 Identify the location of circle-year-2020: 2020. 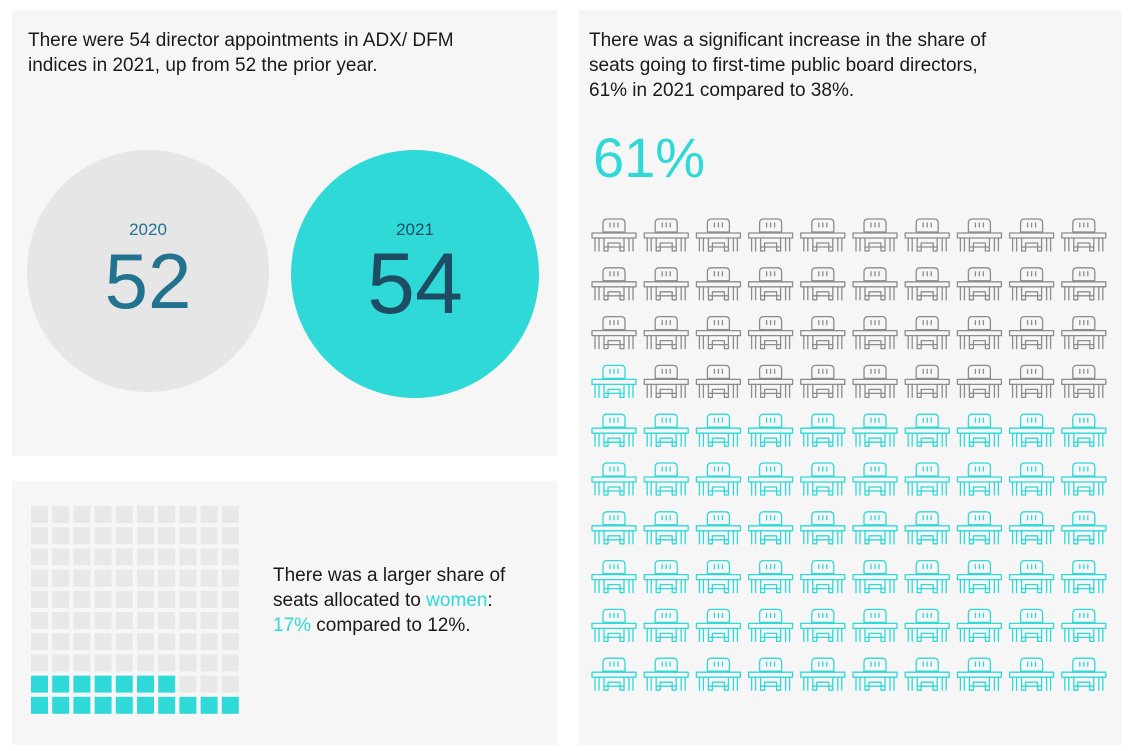
(148, 229).